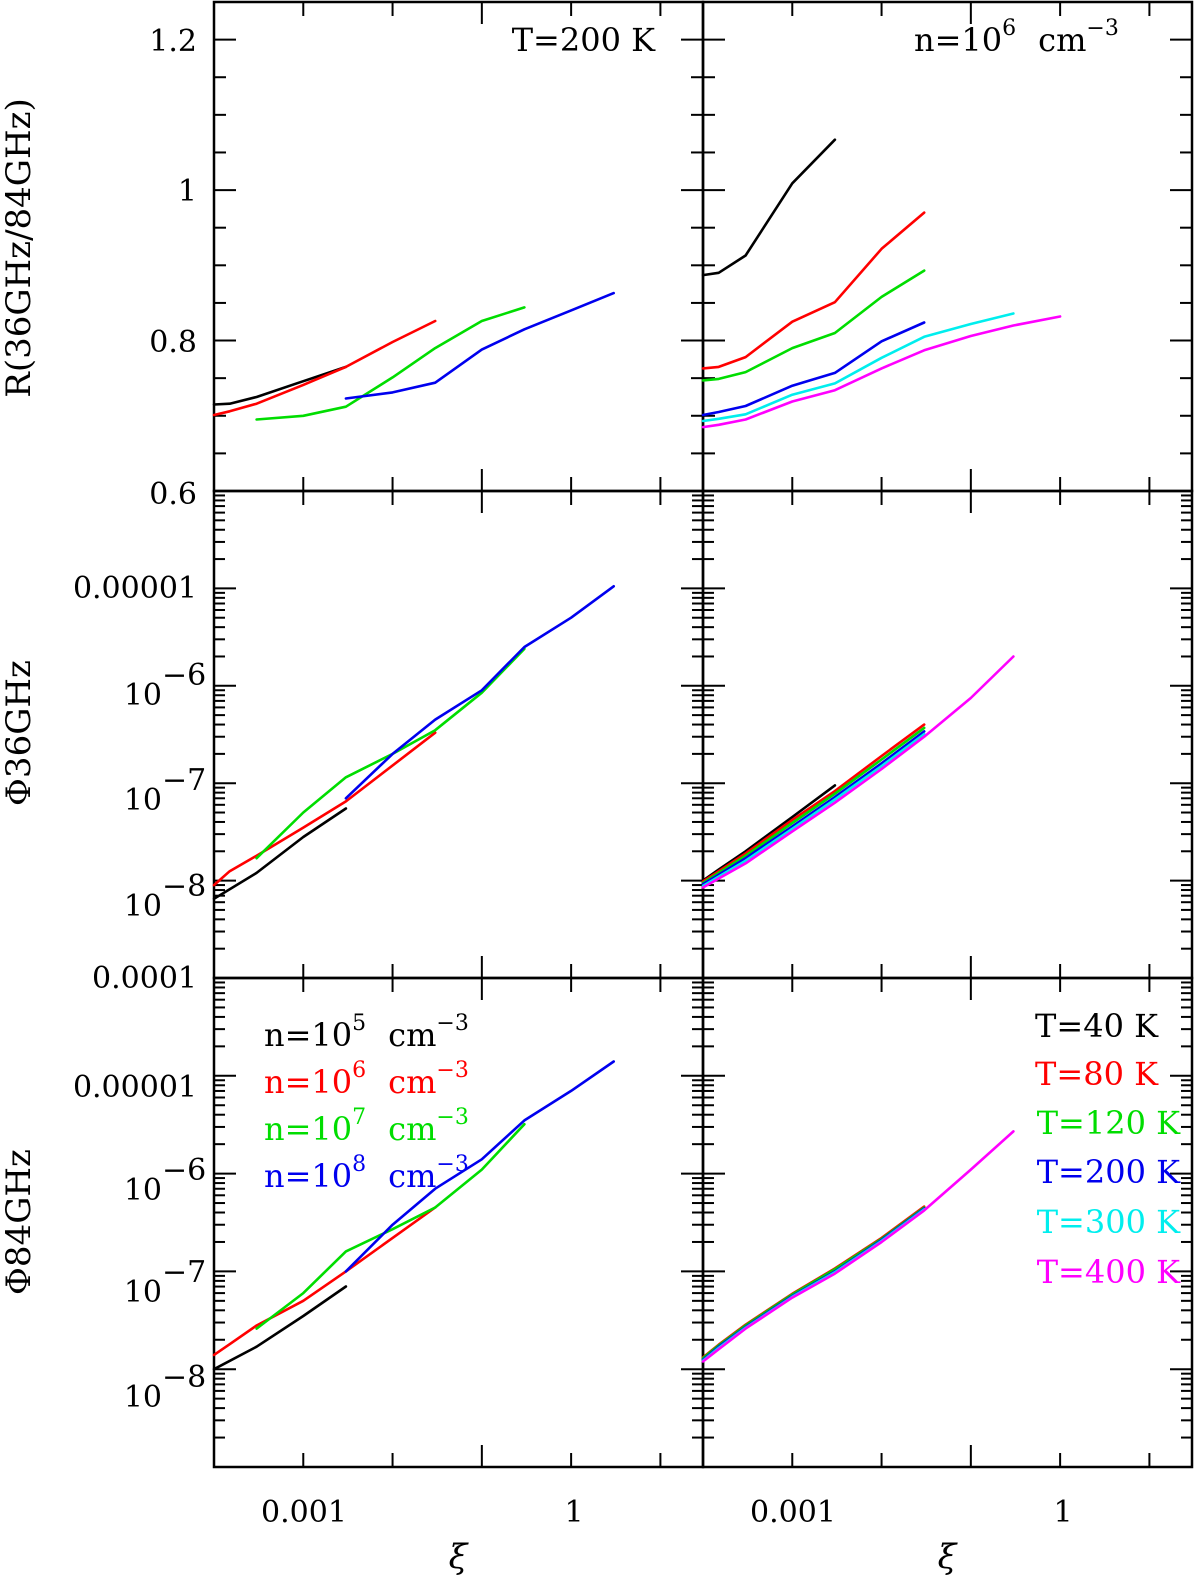 This screenshot has width=1200, height=1577. Describe the element at coordinates (1062, 40) in the screenshot. I see `panel-title-right-unit: cm` at that location.